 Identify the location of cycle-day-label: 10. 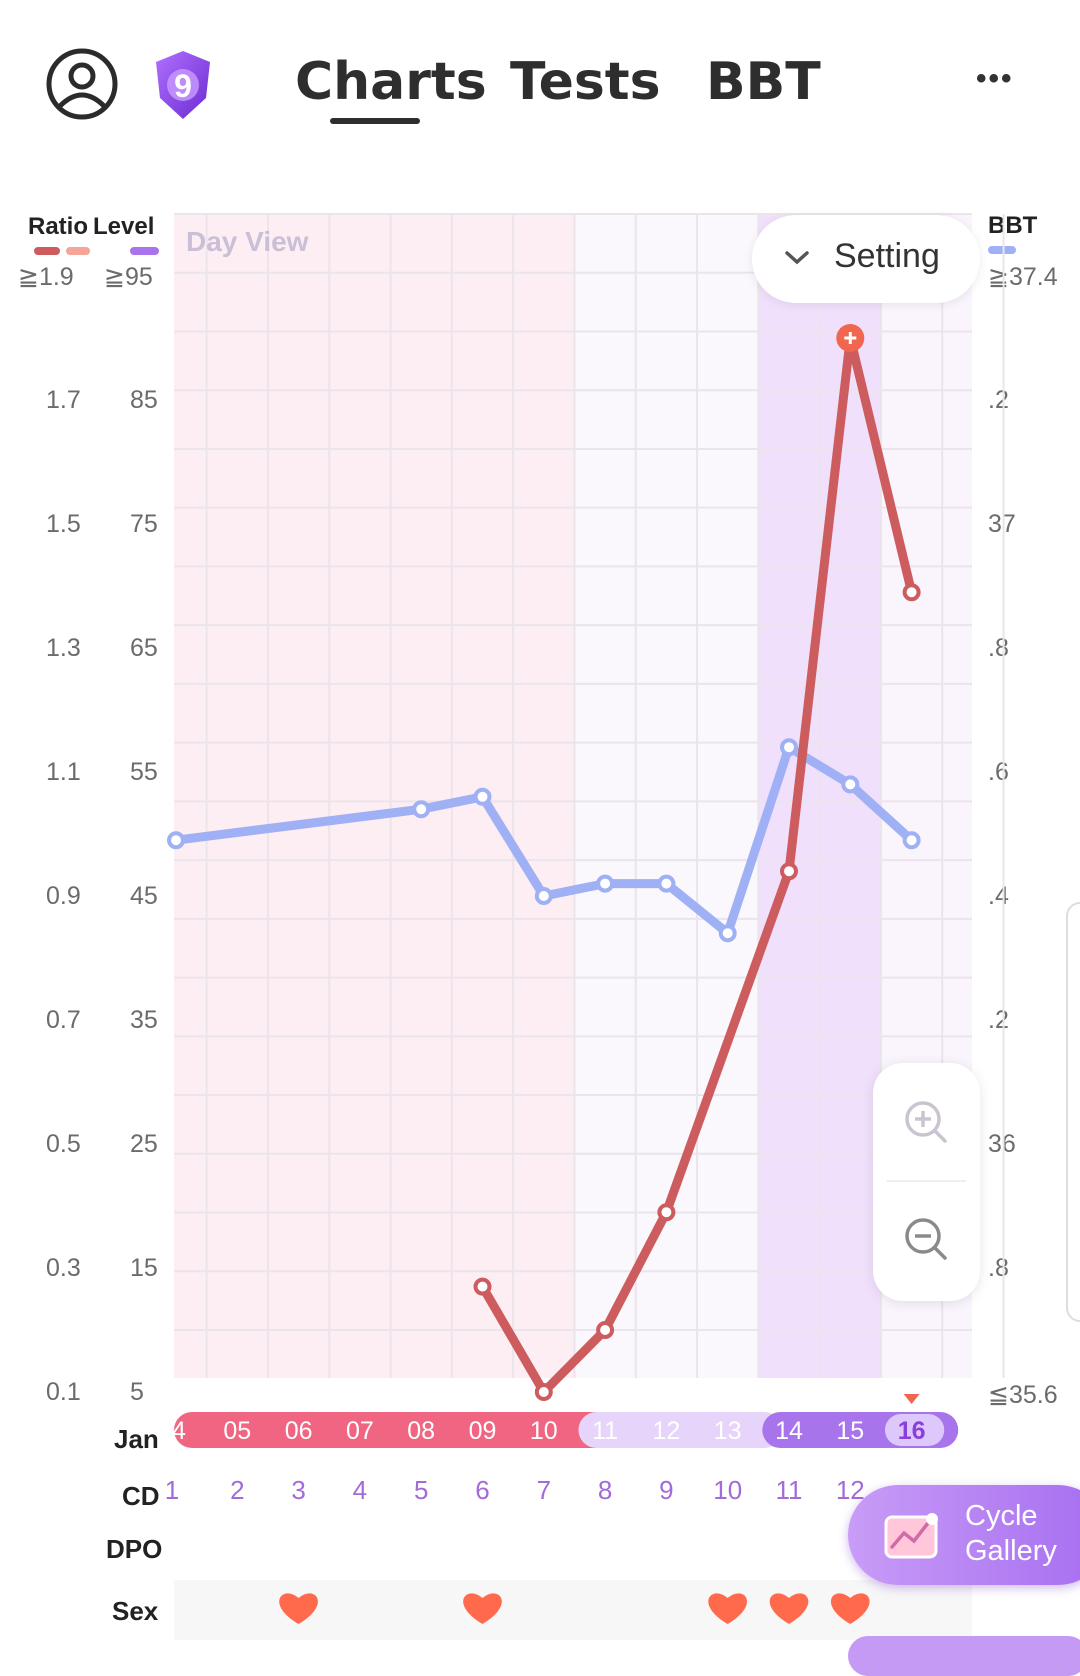
(727, 1490).